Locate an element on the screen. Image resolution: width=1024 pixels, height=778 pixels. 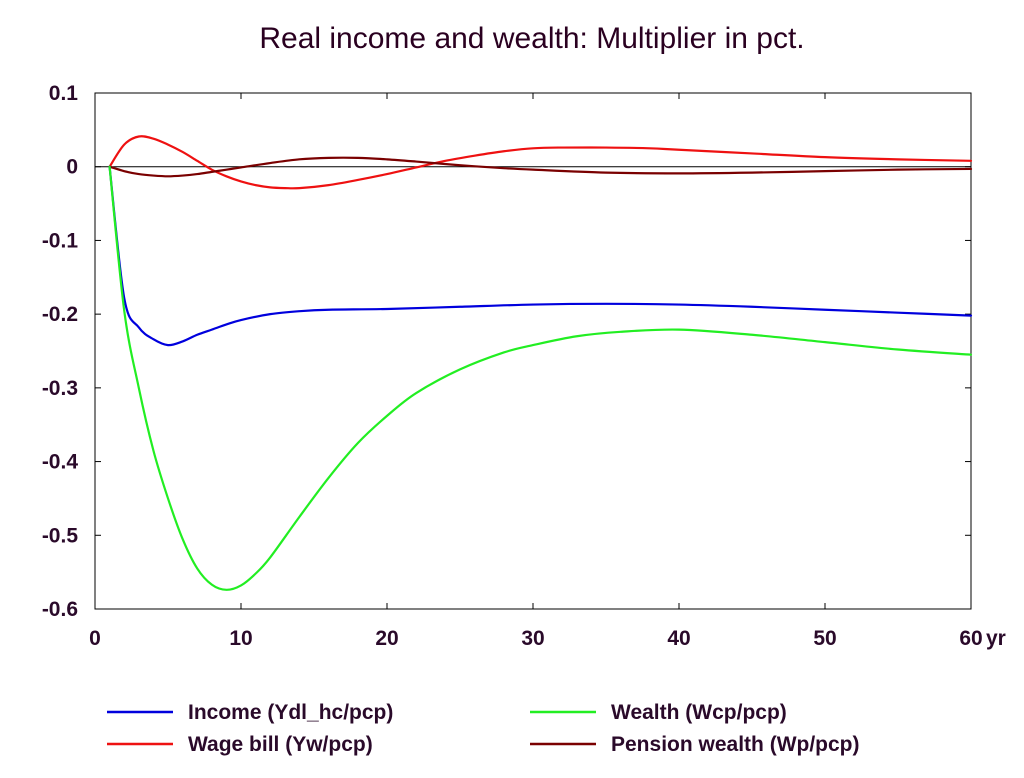
legend-label-income: Income (Ydl_hc/pcp) is located at coordinates (290, 712).